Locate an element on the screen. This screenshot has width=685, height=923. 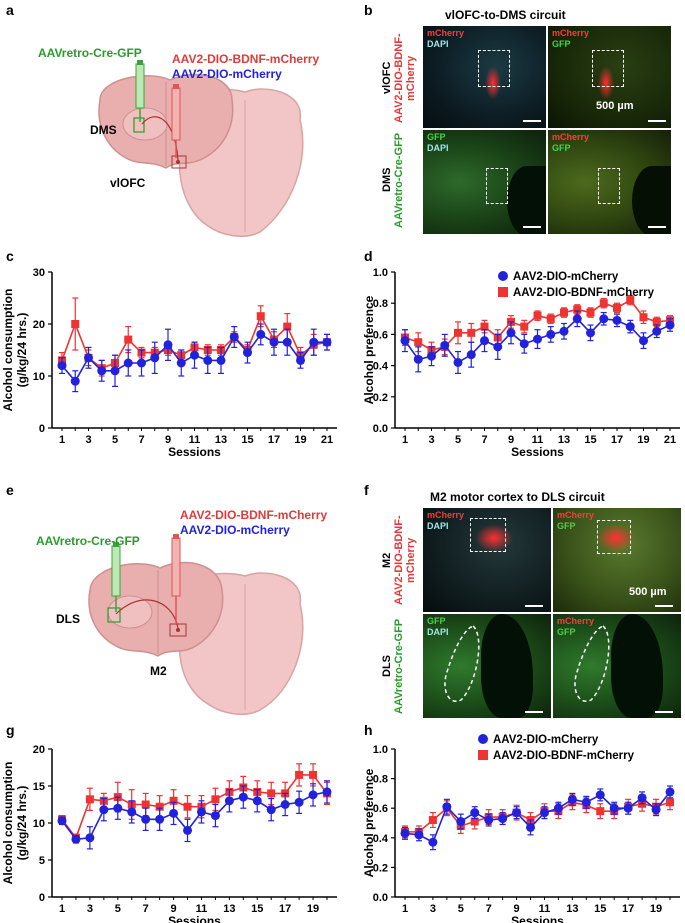
y-axis-label: Alcohol consumption is located at coordinates (8, 823).